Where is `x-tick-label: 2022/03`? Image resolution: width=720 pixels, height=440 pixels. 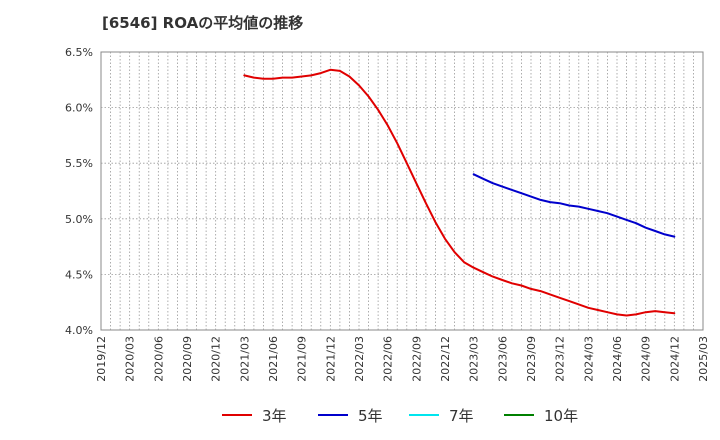 x-tick-label: 2022/03 is located at coordinates (359, 359).